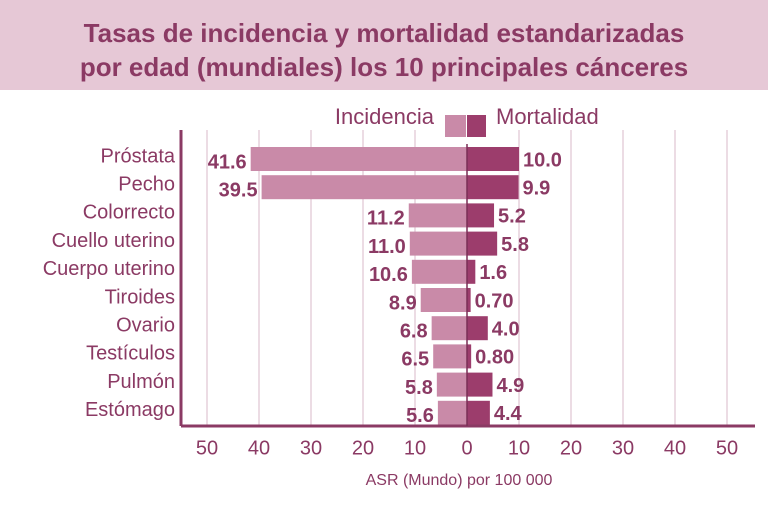  I want to click on category-label: Pulmón, so click(141, 382).